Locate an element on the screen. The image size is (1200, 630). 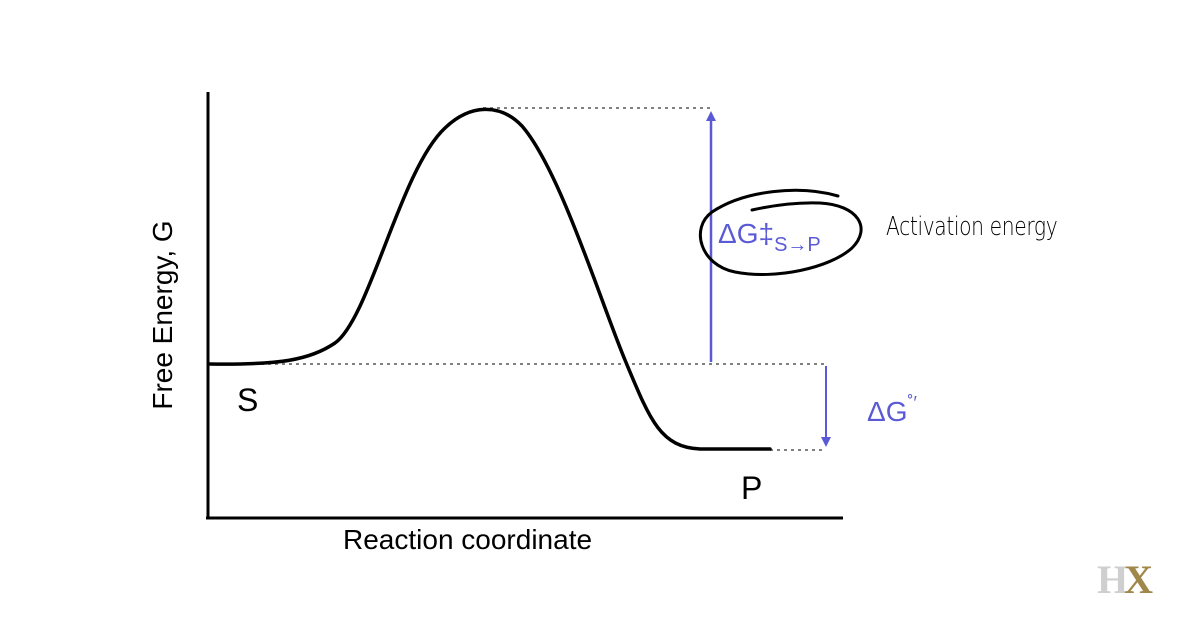
product-label: P is located at coordinates (752, 488).